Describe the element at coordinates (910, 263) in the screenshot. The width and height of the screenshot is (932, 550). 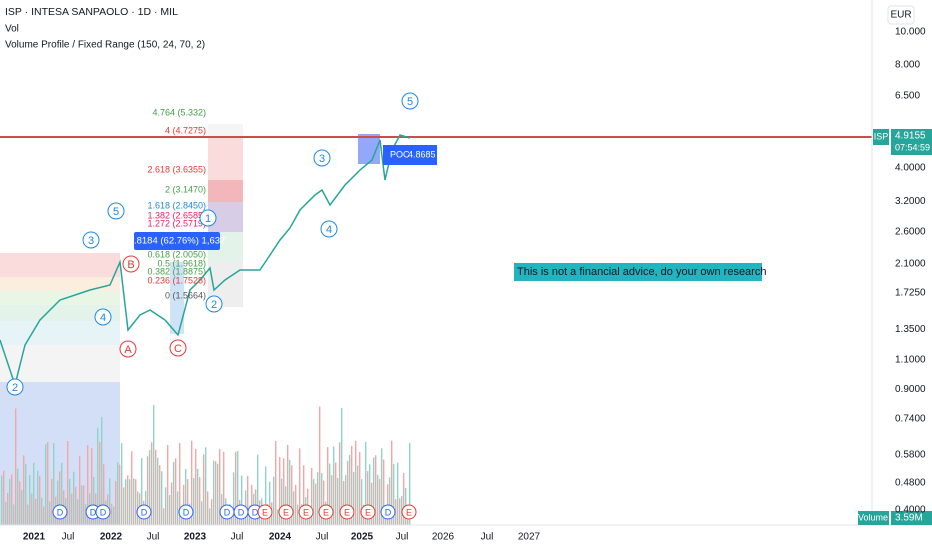
I see `price-axis-label: 2.1000` at that location.